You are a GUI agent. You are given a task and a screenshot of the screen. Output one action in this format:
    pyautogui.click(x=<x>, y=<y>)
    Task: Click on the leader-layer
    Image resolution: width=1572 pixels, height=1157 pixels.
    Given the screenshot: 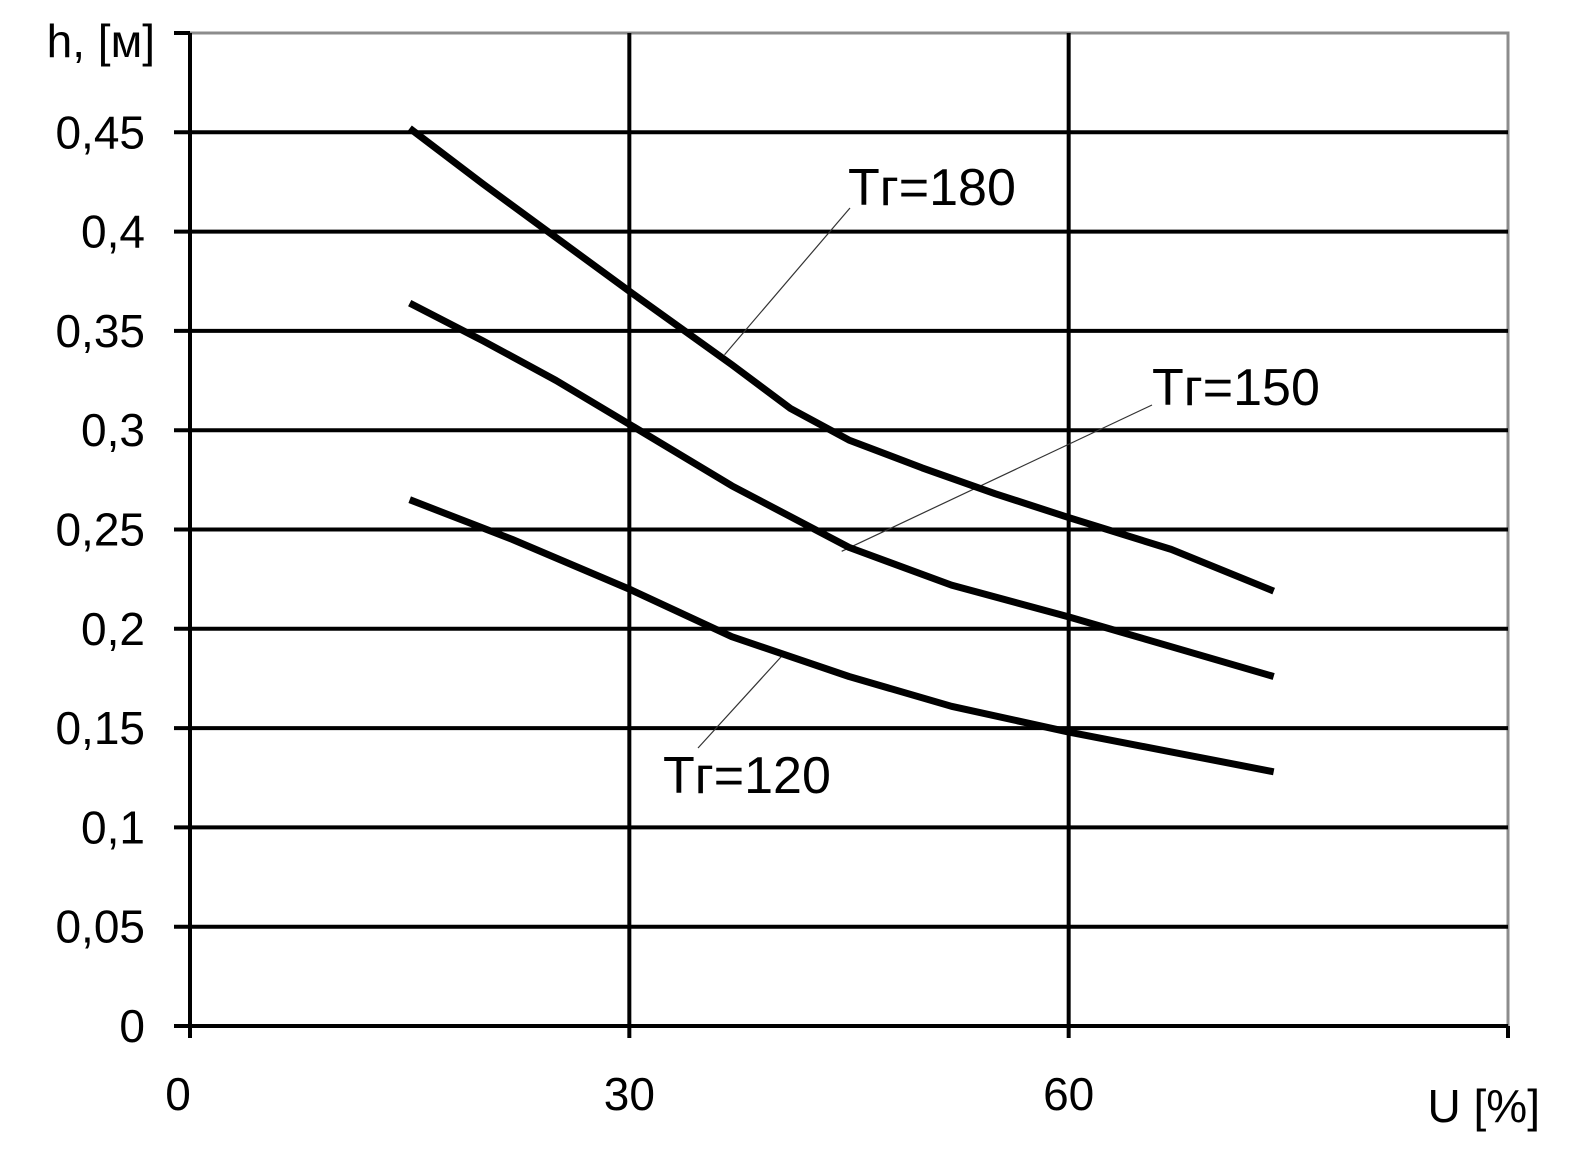 What is the action you would take?
    pyautogui.click(x=925, y=478)
    